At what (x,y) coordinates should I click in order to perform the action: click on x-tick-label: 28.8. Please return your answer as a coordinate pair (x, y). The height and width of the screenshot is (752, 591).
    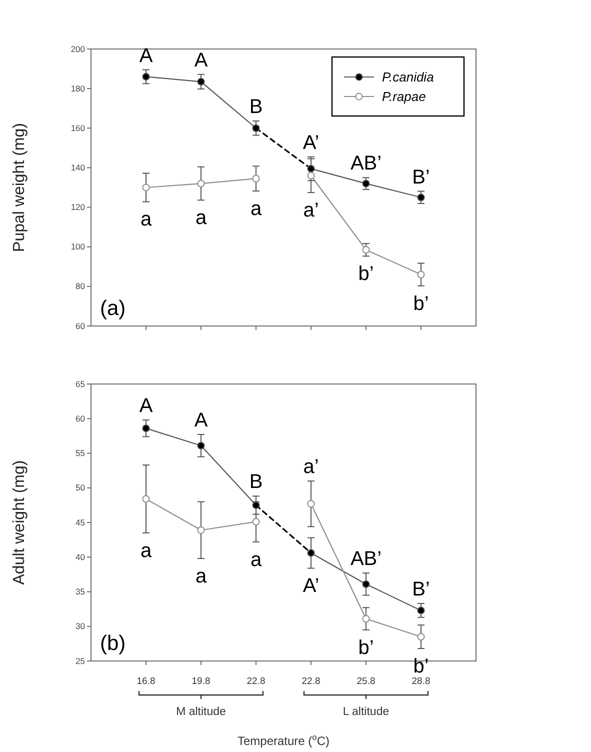
    Looking at the image, I should click on (421, 681).